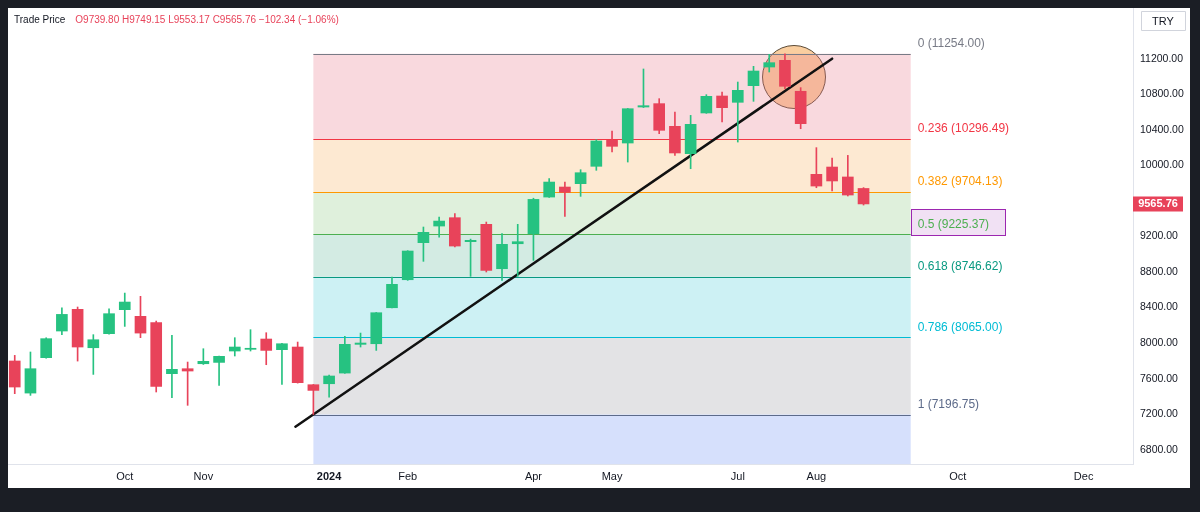 The image size is (1200, 512). I want to click on y-tick-label: 8800.00, so click(1159, 270).